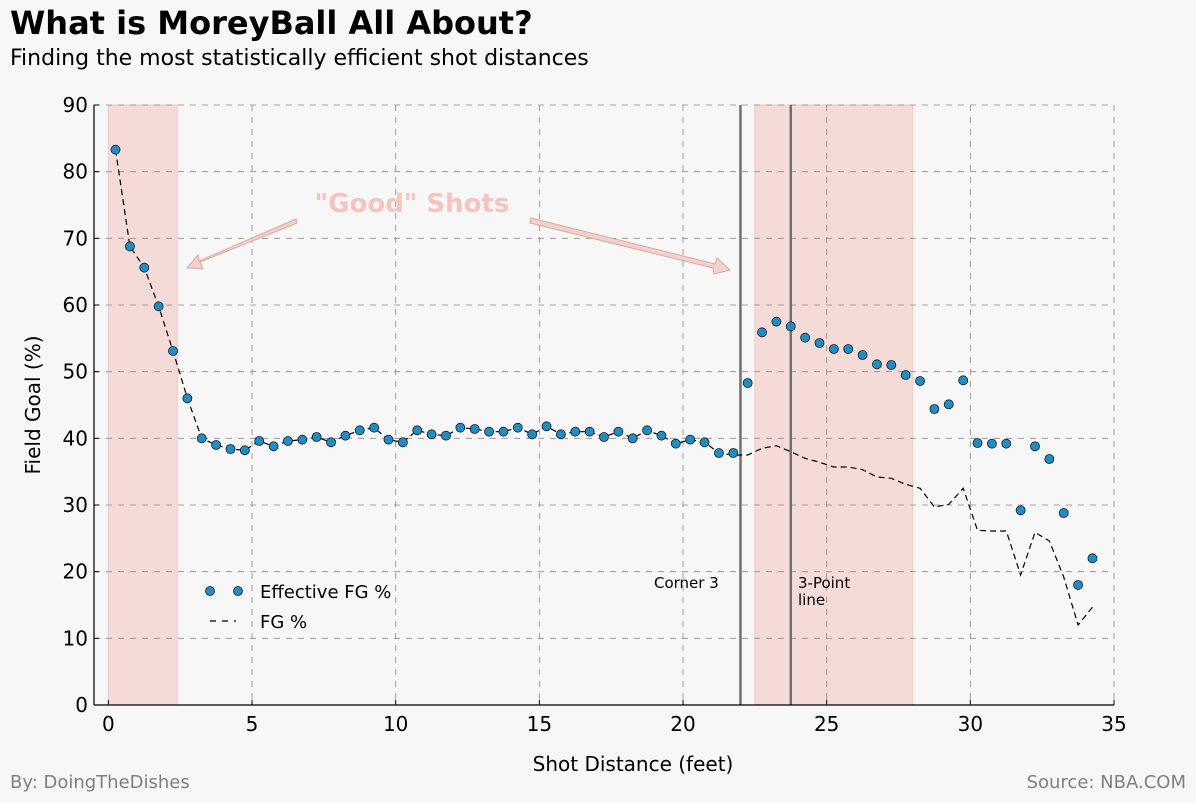 The width and height of the screenshot is (1196, 803). Describe the element at coordinates (686, 583) in the screenshot. I see `corner3-label: Corner 3` at that location.